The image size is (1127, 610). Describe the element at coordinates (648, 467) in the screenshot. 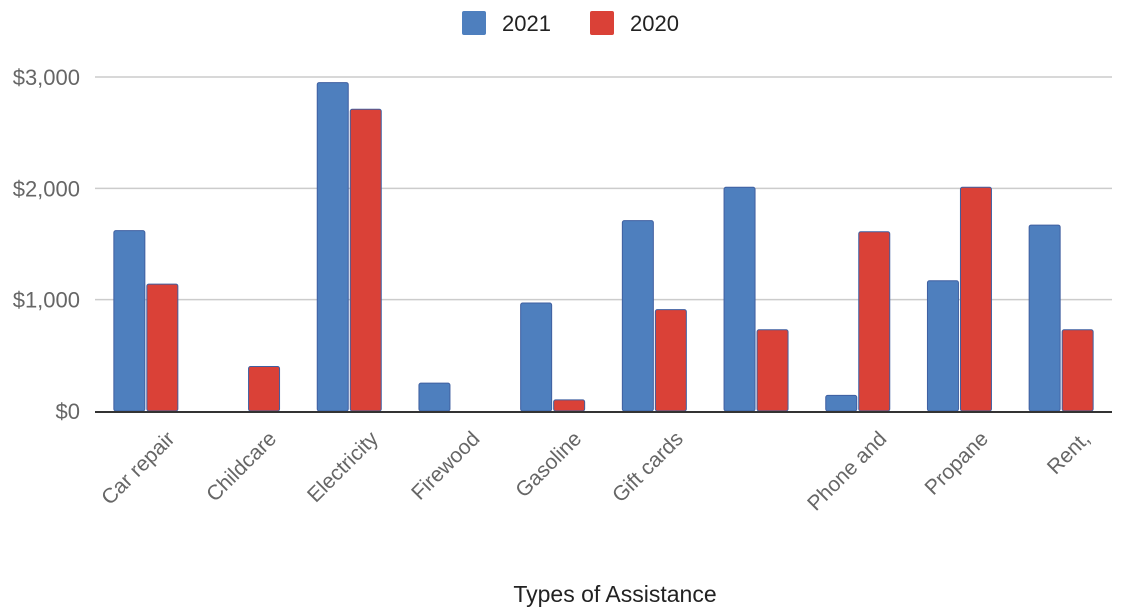

I see `x-tick-label: Gift cards` at that location.